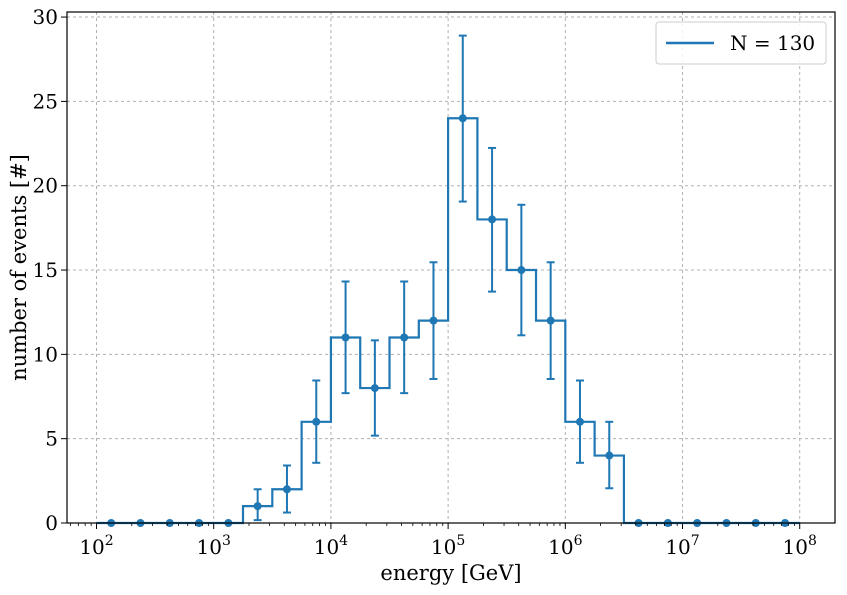  I want to click on legend-box, so click(741, 43).